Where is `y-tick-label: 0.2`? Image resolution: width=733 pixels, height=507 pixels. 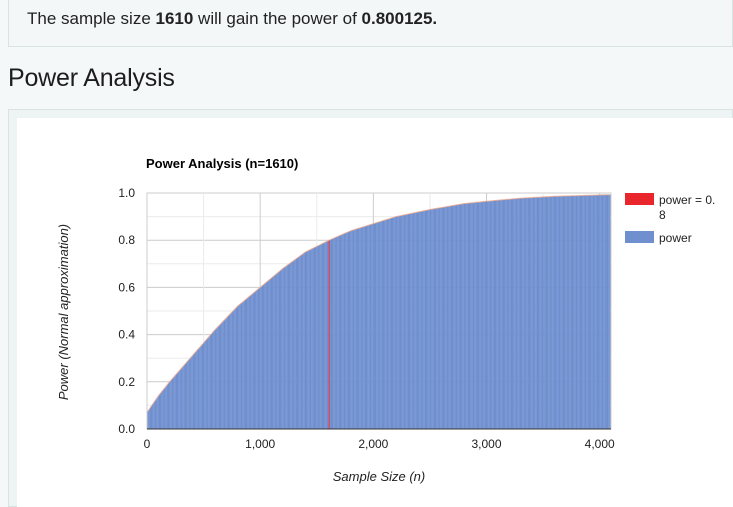
y-tick-label: 0.2 is located at coordinates (126, 382).